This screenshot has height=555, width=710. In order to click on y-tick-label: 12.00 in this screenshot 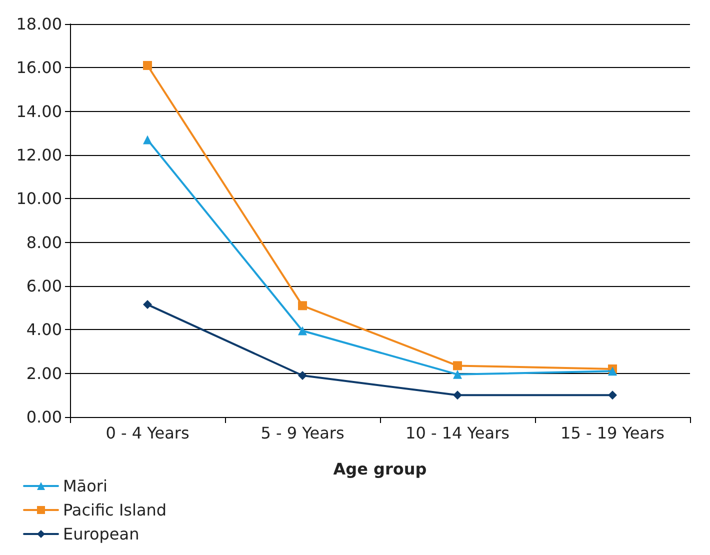, I will do `click(39, 155)`.